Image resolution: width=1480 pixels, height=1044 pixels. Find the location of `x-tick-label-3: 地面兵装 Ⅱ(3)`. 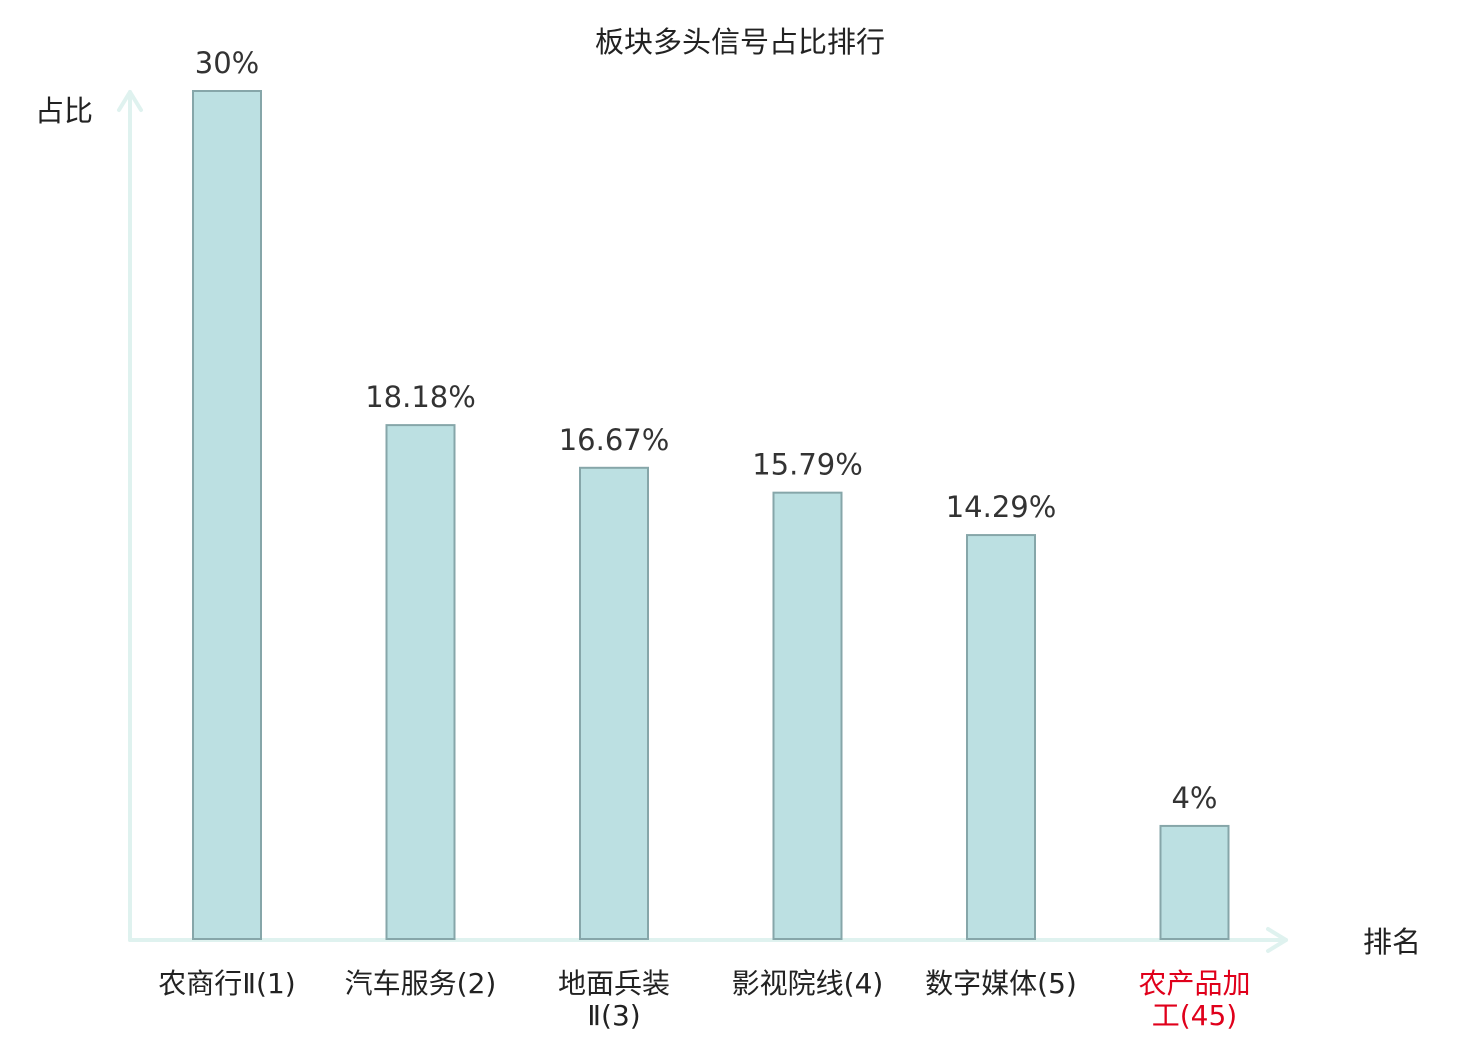

x-tick-label-3: 地面兵装 Ⅱ(3) is located at coordinates (614, 999).